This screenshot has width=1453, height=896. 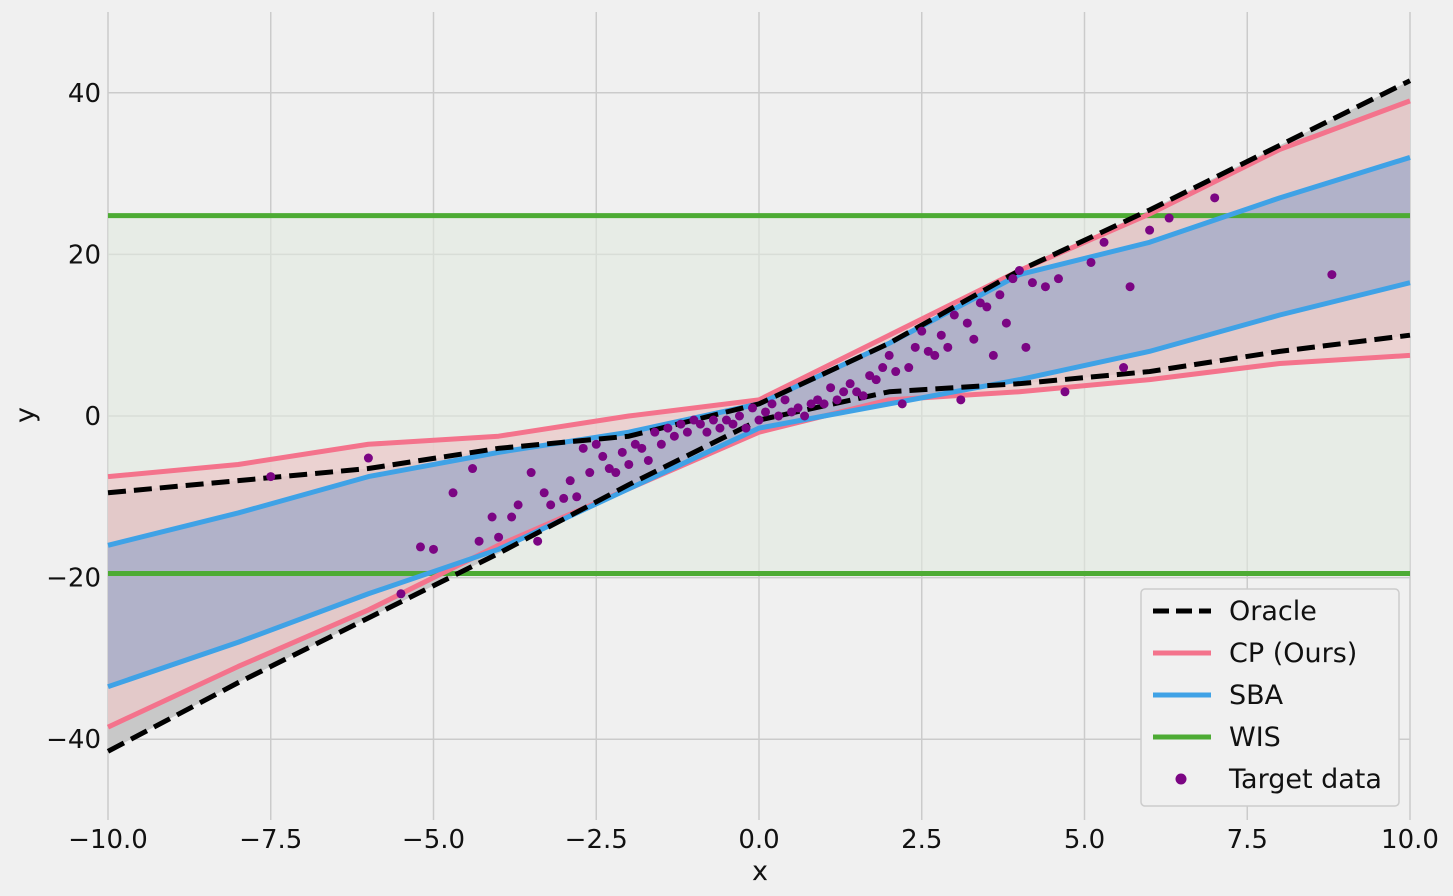 What do you see at coordinates (433, 840) in the screenshot?
I see `x-tick-label: −5.0` at bounding box center [433, 840].